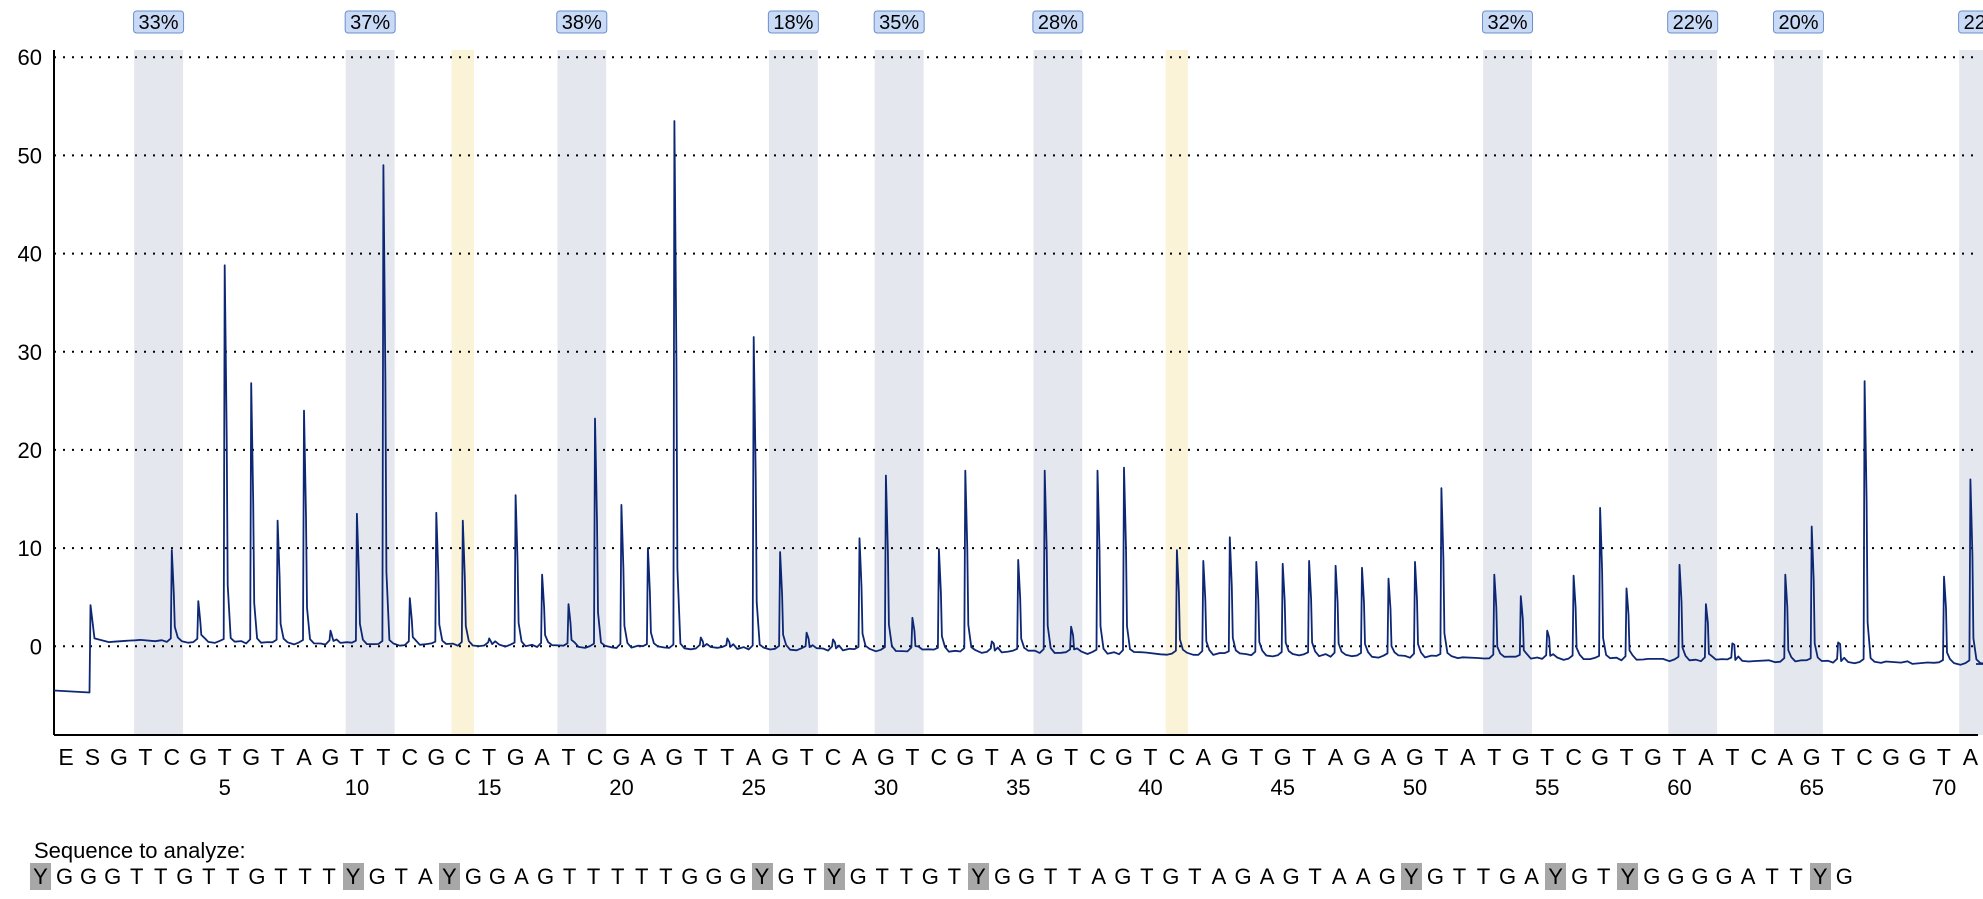 Image resolution: width=1983 pixels, height=899 pixels. I want to click on x-tick-label: 5, so click(225, 787).